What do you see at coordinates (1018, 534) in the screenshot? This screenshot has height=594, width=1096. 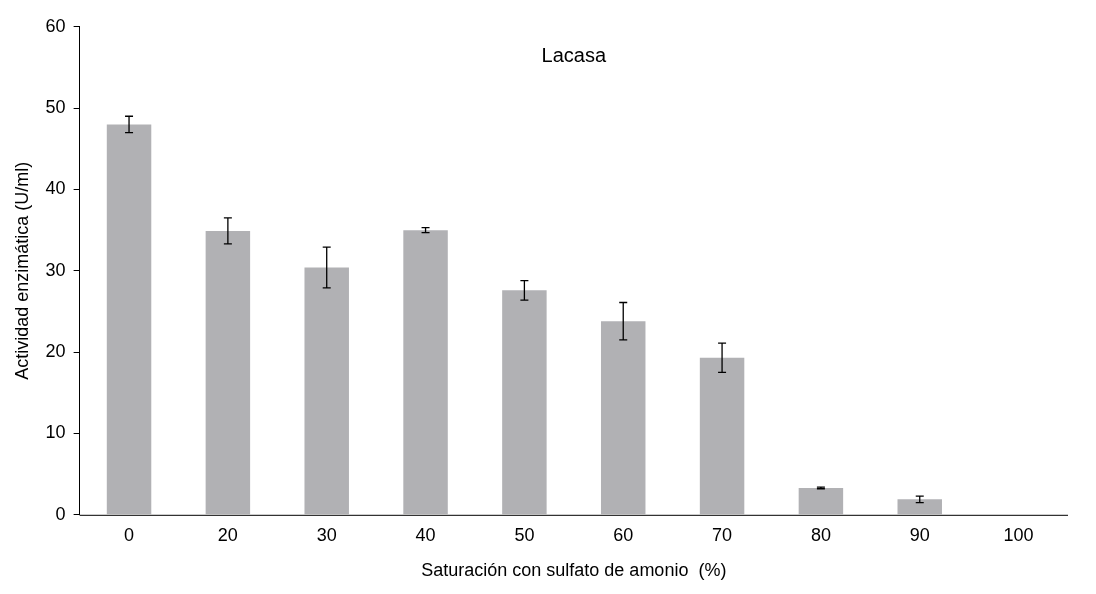 I see `x-tick-label: 100` at bounding box center [1018, 534].